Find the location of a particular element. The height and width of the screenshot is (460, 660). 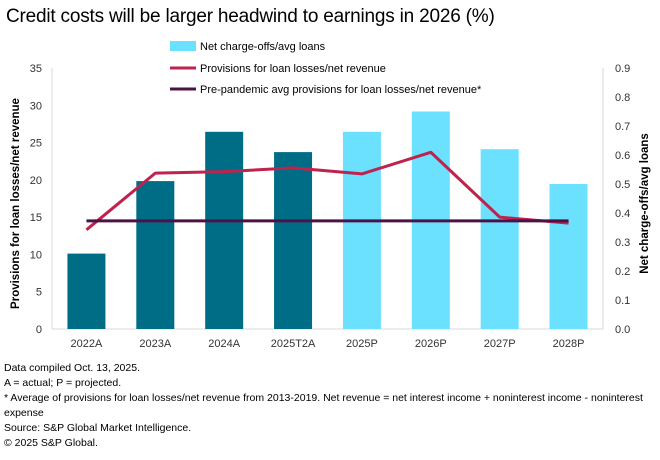

y-tick-label: 35 is located at coordinates (36, 69).